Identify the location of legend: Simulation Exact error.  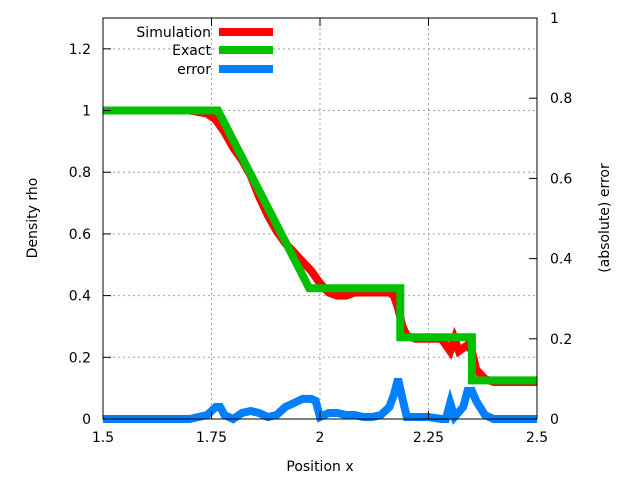
(204, 51).